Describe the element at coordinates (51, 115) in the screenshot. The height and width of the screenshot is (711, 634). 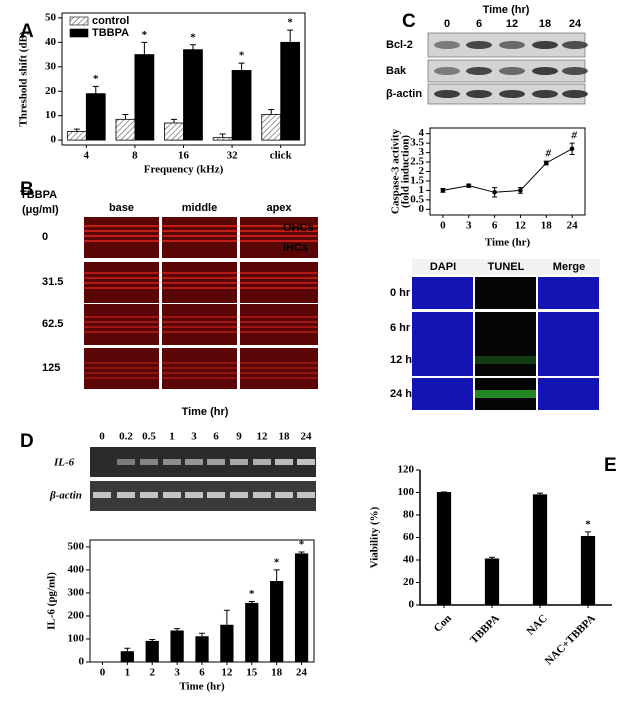
I see `y-tick-label: 10` at that location.